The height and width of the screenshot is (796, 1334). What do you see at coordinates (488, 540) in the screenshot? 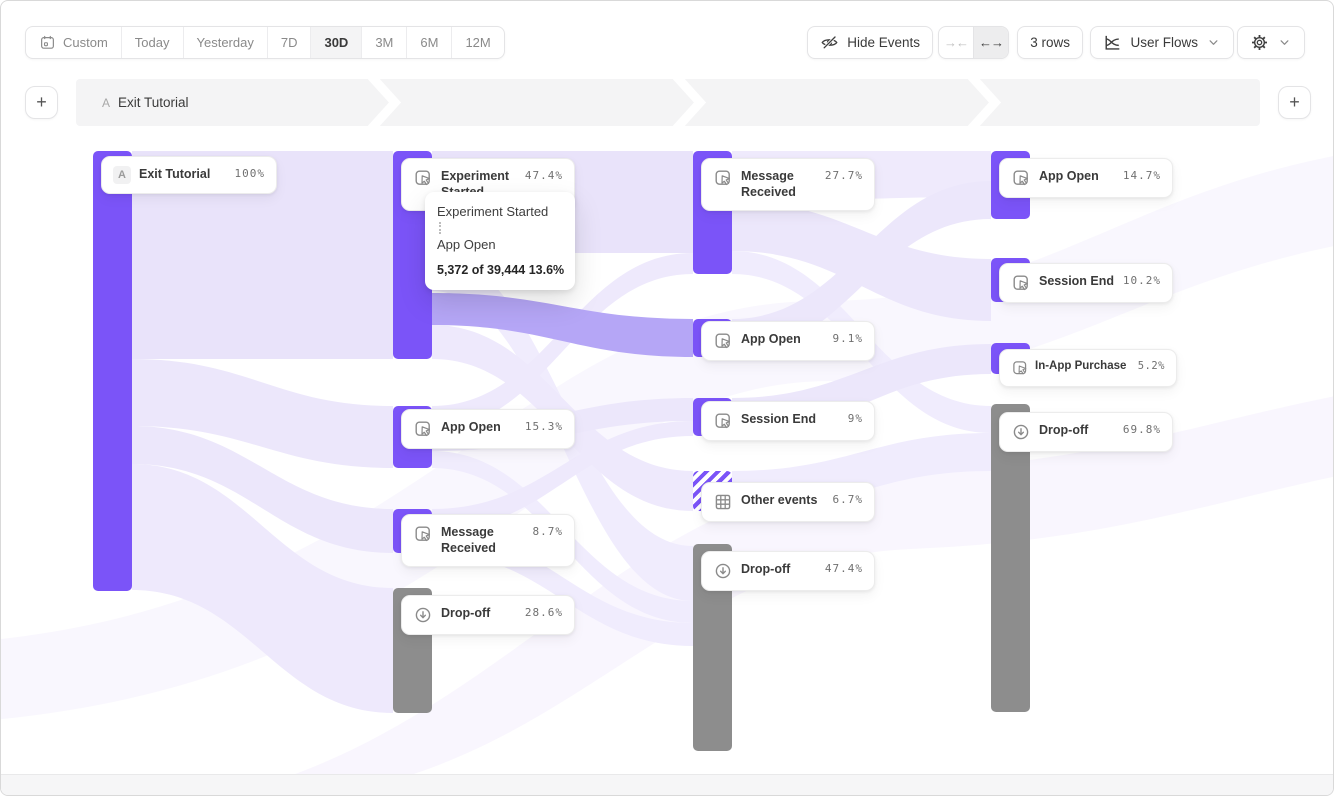
I see `node-card-message-received-col2: Message Received 8.7%` at bounding box center [488, 540].